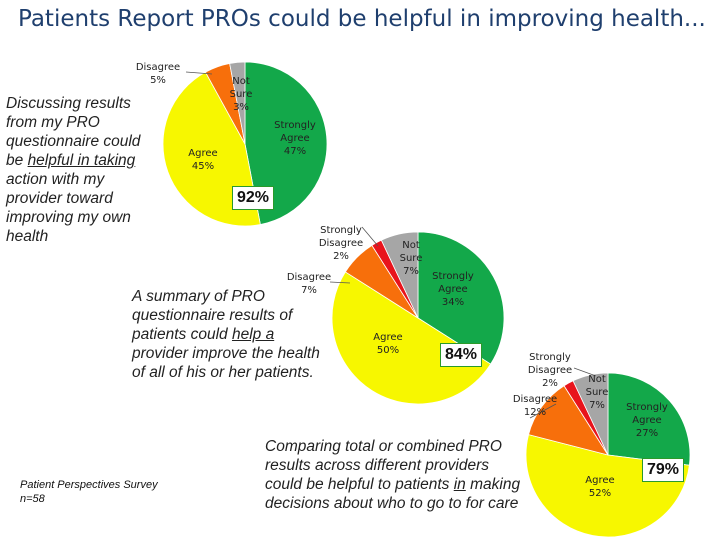  What do you see at coordinates (158, 74) in the screenshot?
I see `pie1-label-disagree: Disagree5%` at bounding box center [158, 74].